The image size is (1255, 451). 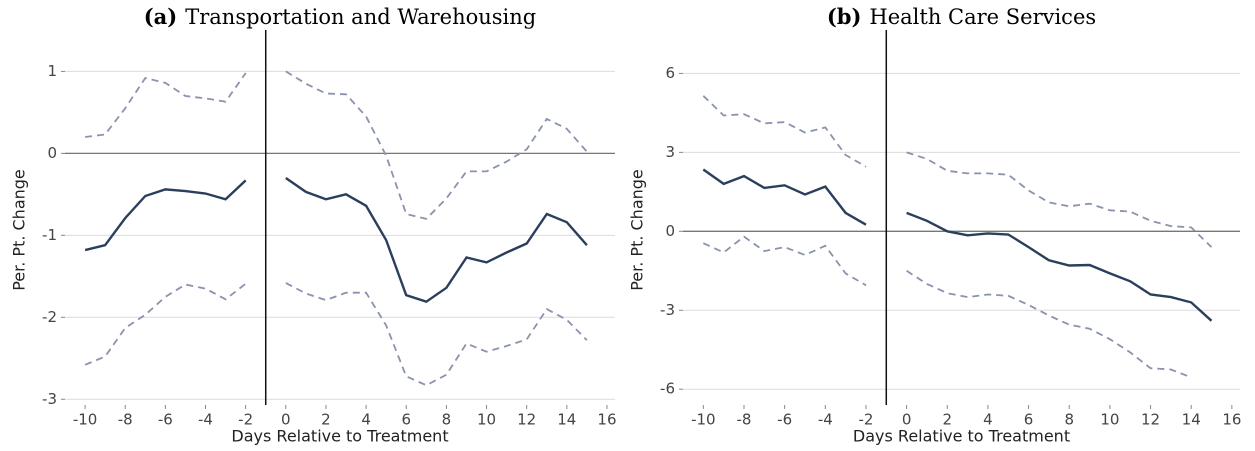 I want to click on y-tick-label: -6, so click(x=667, y=389).